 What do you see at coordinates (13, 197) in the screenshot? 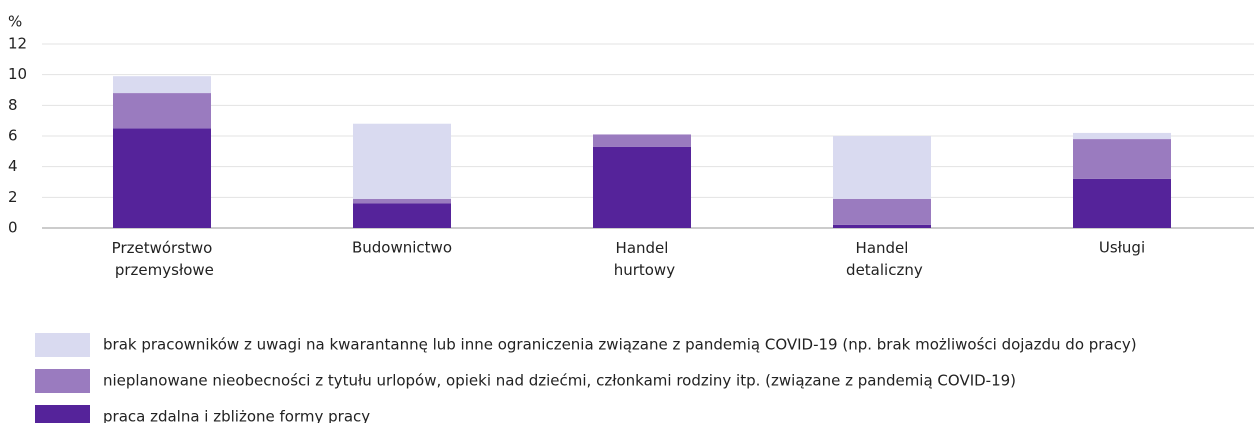
I see `y-tick-label: 2` at bounding box center [13, 197].